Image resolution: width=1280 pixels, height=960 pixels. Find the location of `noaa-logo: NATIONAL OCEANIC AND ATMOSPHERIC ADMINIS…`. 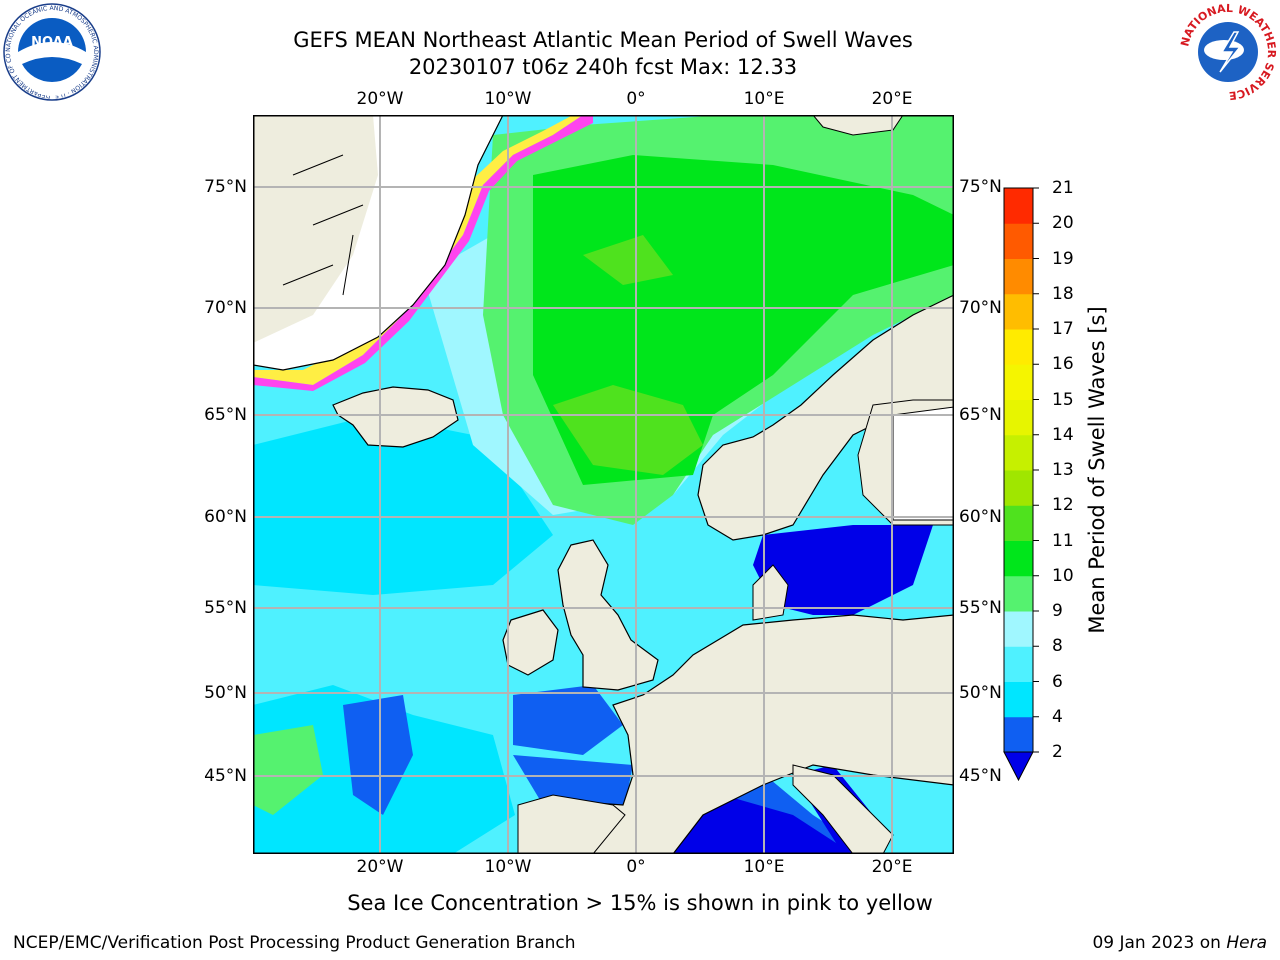

noaa-logo: NATIONAL OCEANIC AND ATMOSPHERIC ADMINIS… is located at coordinates (51, 51).